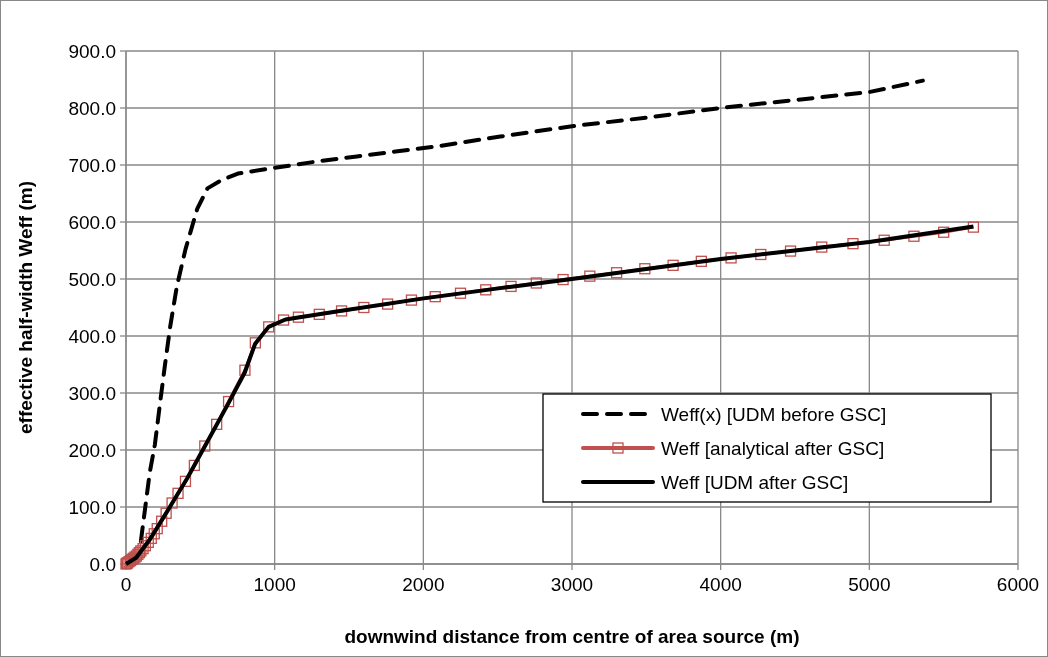 This screenshot has width=1048, height=657. I want to click on y-tick-label: 200.0, so click(92, 450).